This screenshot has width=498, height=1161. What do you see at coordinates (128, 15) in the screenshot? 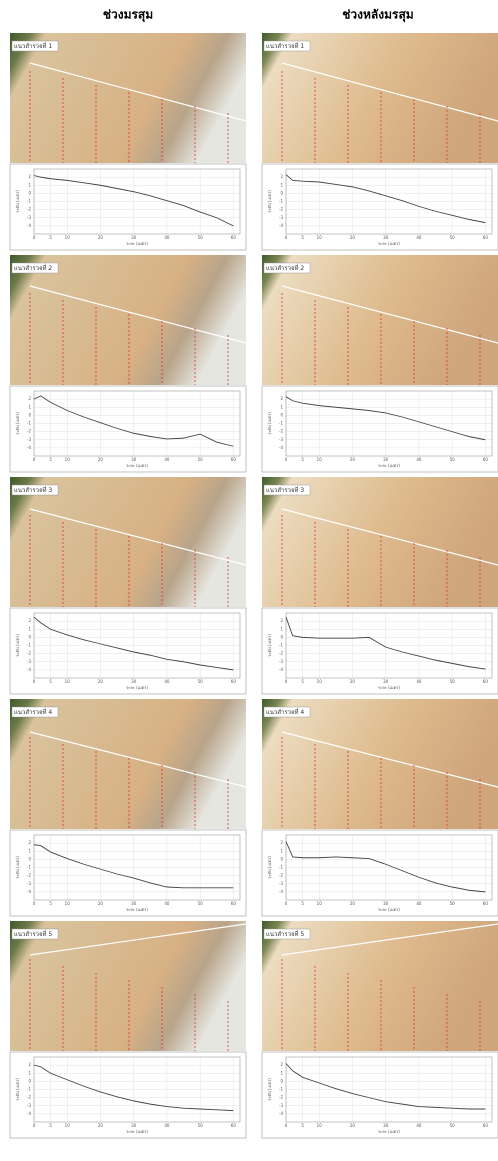
I see `column-header: ช่วงมรสุม` at bounding box center [128, 15].